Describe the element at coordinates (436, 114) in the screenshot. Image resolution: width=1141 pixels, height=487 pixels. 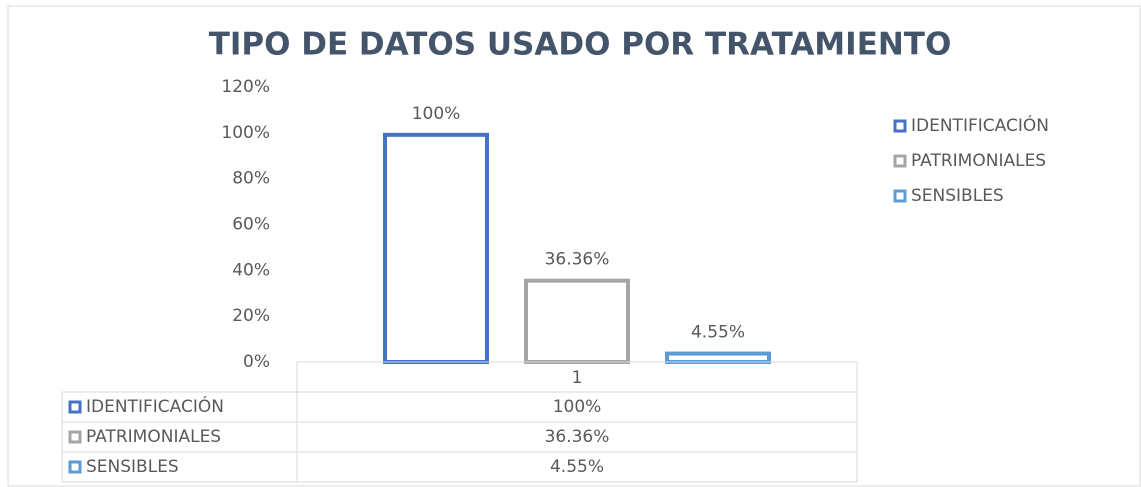
I see `data-label: 100%` at that location.